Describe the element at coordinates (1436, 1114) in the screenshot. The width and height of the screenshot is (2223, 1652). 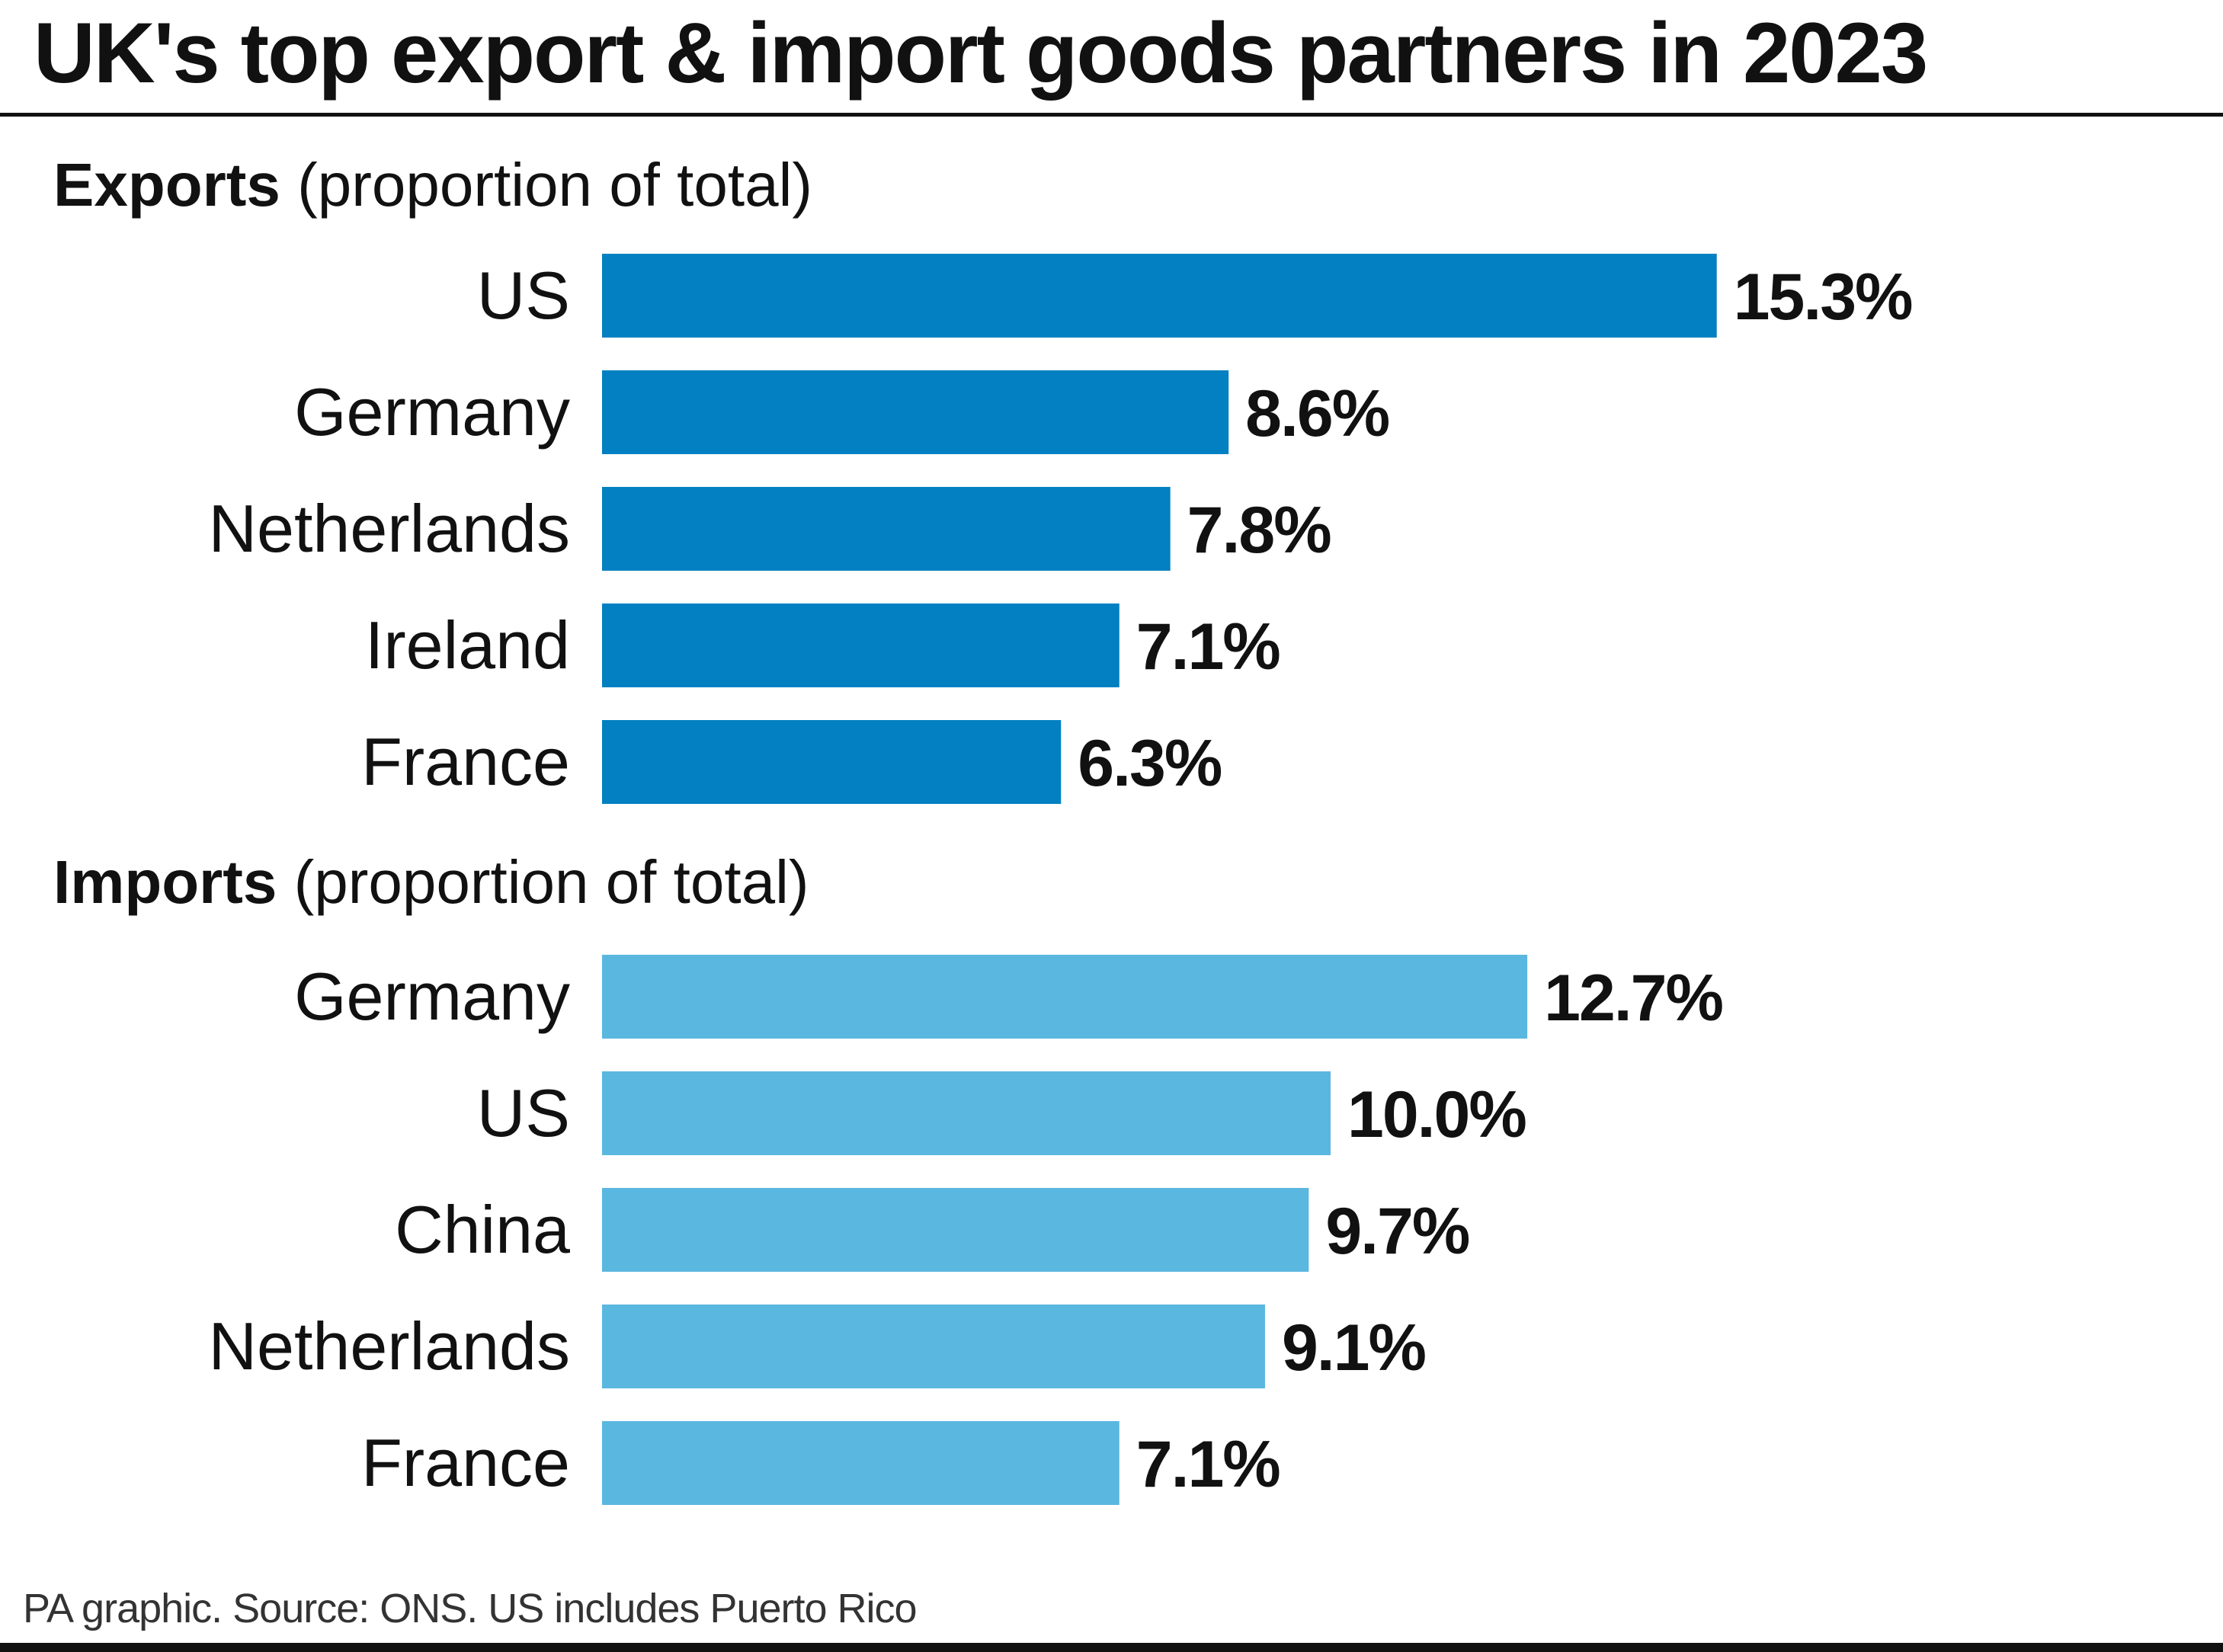
I see `imports-value-label-us: 10.0%` at that location.